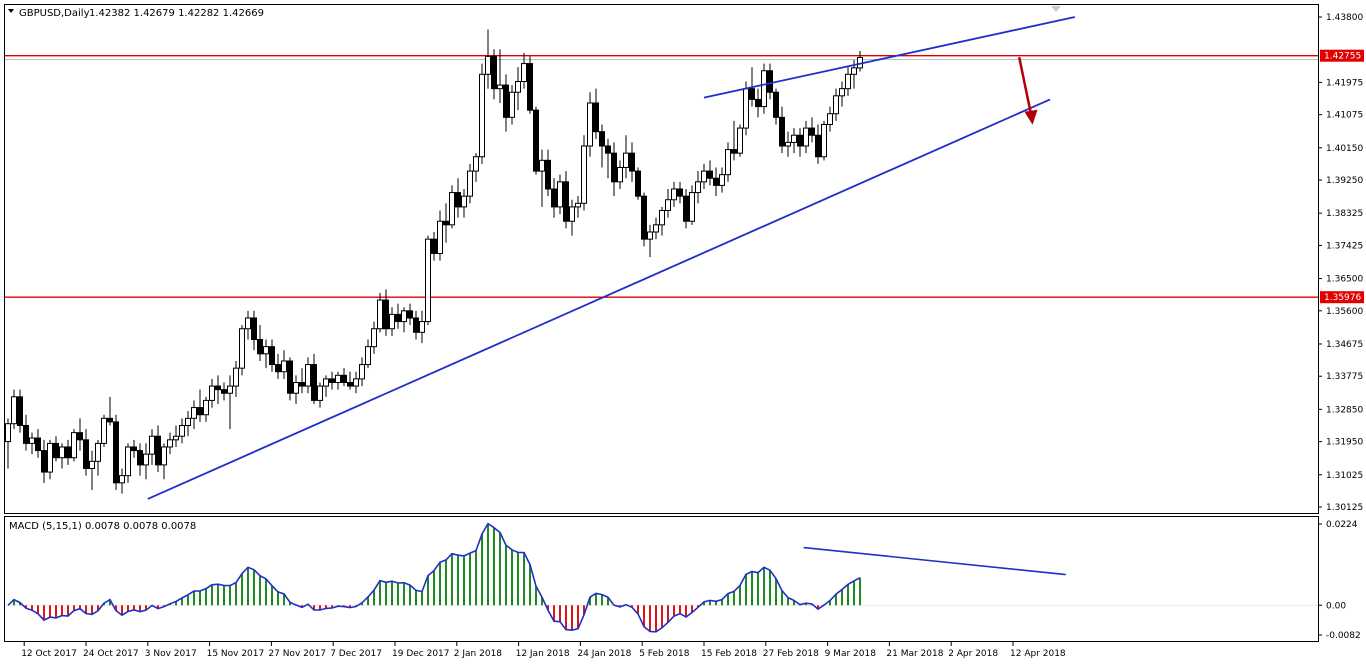 The width and height of the screenshot is (1366, 669). Describe the element at coordinates (1344, 280) in the screenshot. I see `price-tick-label: 1.36500` at that location.